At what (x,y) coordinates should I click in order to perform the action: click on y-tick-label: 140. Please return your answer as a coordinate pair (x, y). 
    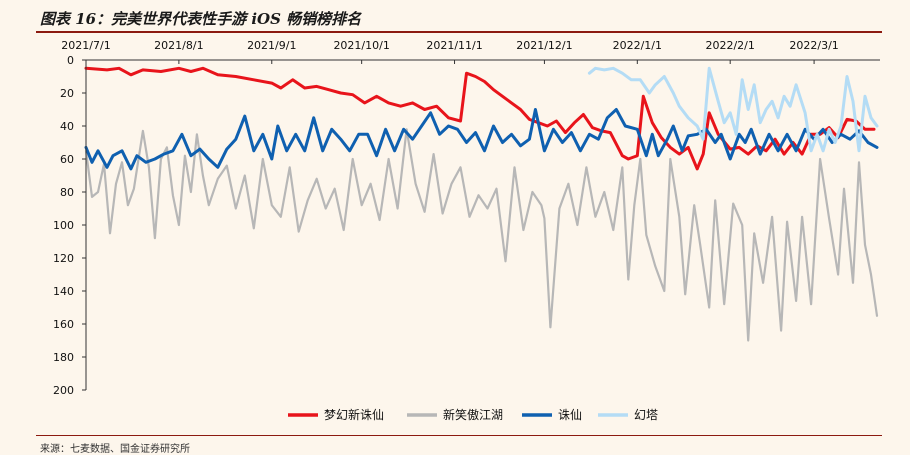
    Looking at the image, I should click on (63, 291).